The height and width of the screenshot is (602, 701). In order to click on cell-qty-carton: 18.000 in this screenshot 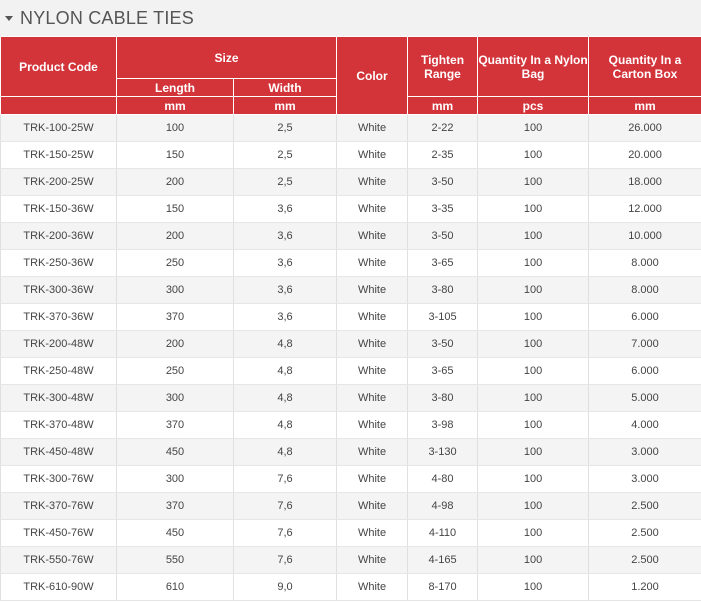, I will do `click(644, 182)`.